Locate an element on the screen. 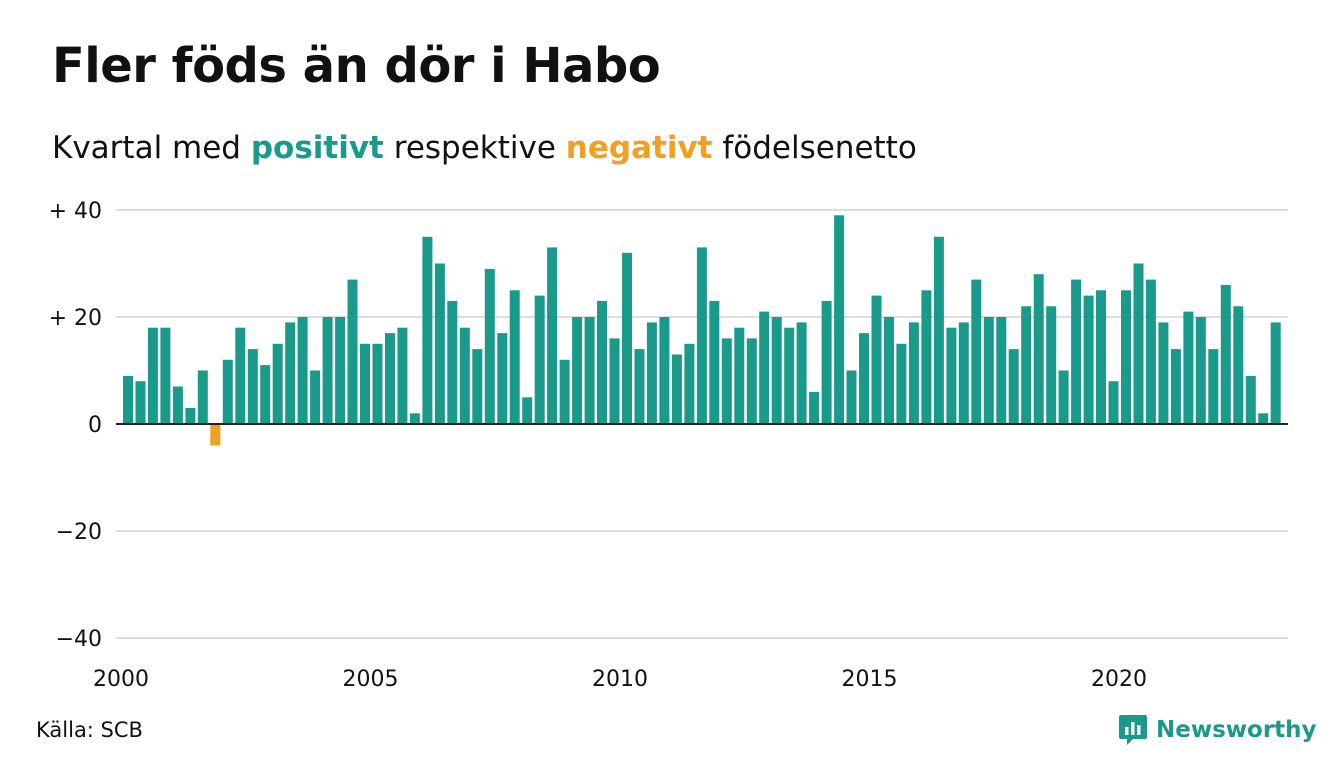 This screenshot has height=780, width=1340. x-tick-label: 2020 is located at coordinates (1119, 679).